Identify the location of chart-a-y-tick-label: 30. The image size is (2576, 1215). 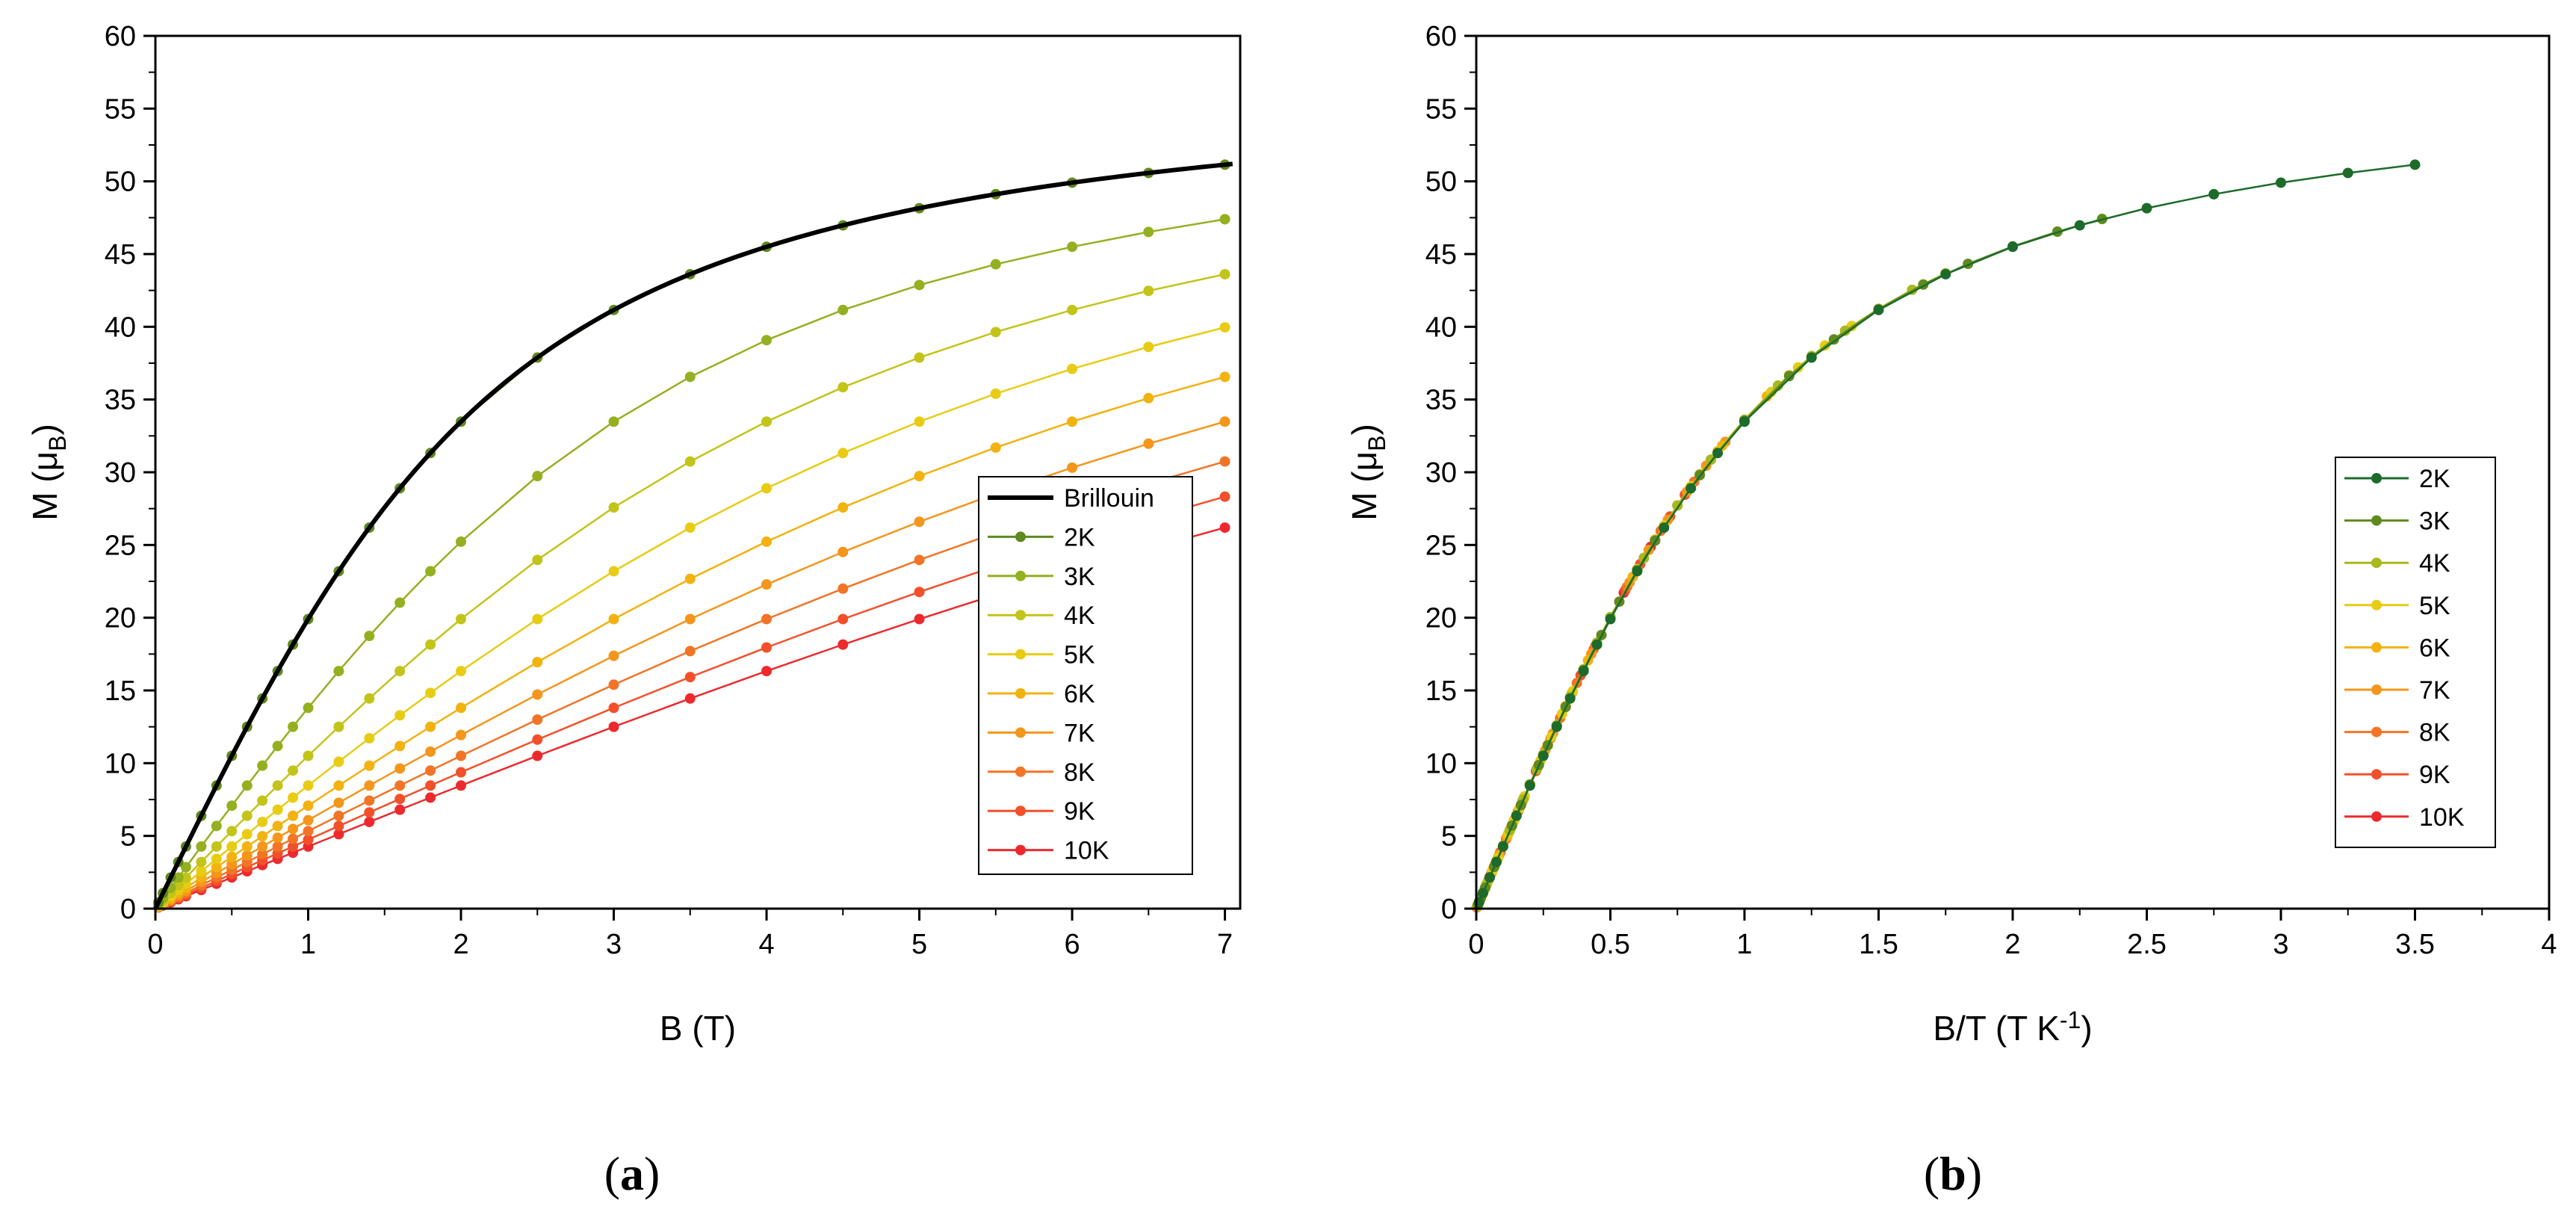
(120, 473).